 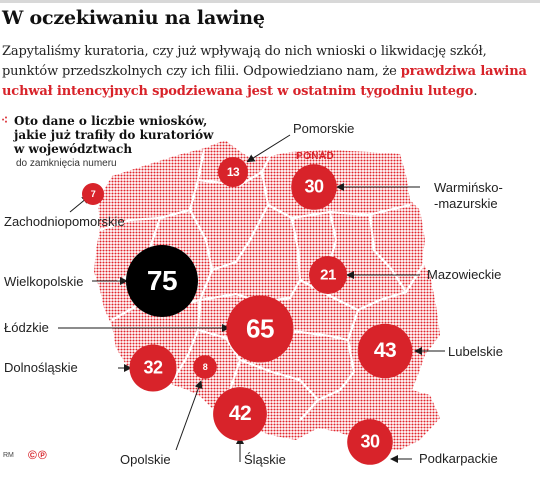 What do you see at coordinates (464, 274) in the screenshot?
I see `label-mazowieckie: Mazowieckie` at bounding box center [464, 274].